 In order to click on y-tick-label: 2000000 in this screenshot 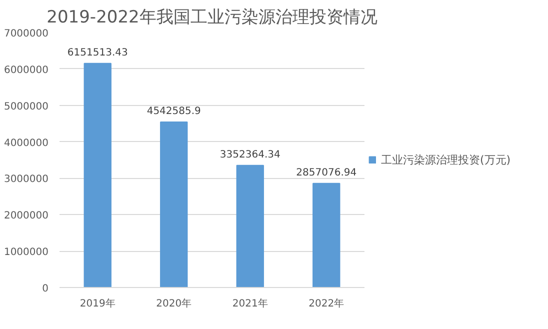, I will do `click(26, 216)`.